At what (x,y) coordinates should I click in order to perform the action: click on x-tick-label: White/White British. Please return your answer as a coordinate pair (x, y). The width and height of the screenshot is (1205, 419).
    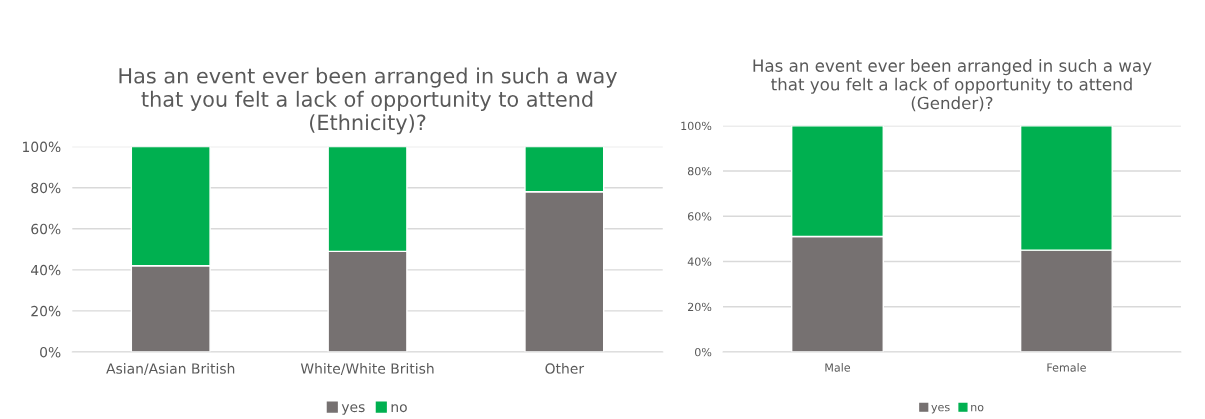
    Looking at the image, I should click on (367, 369).